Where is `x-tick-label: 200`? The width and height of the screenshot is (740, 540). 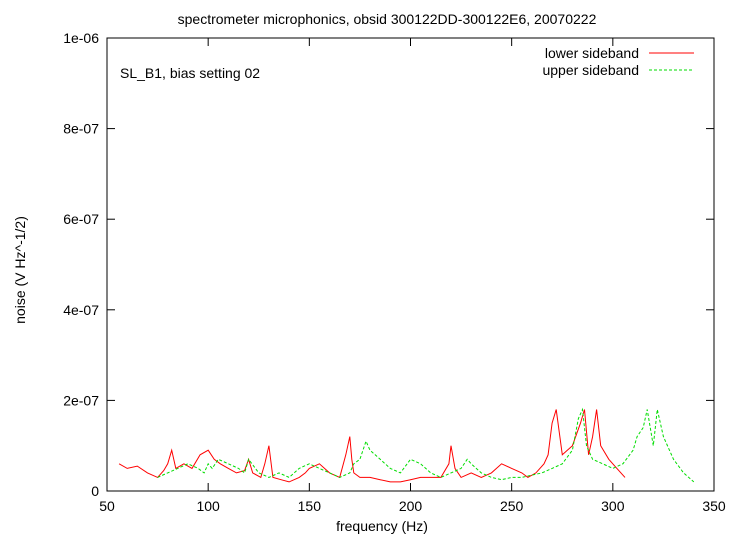 x-tick-label: 200 is located at coordinates (411, 506).